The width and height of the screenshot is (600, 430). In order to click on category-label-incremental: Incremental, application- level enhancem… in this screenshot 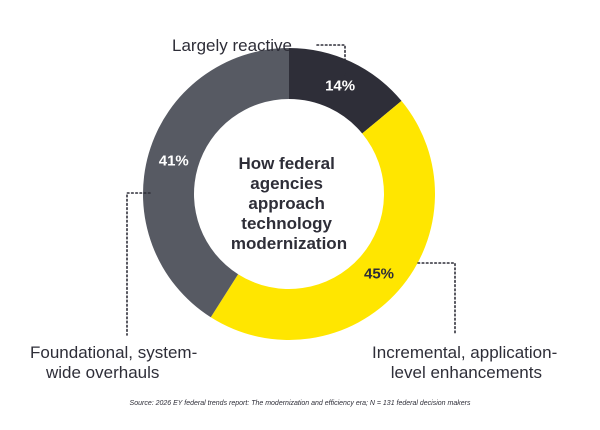, I will do `click(467, 362)`.